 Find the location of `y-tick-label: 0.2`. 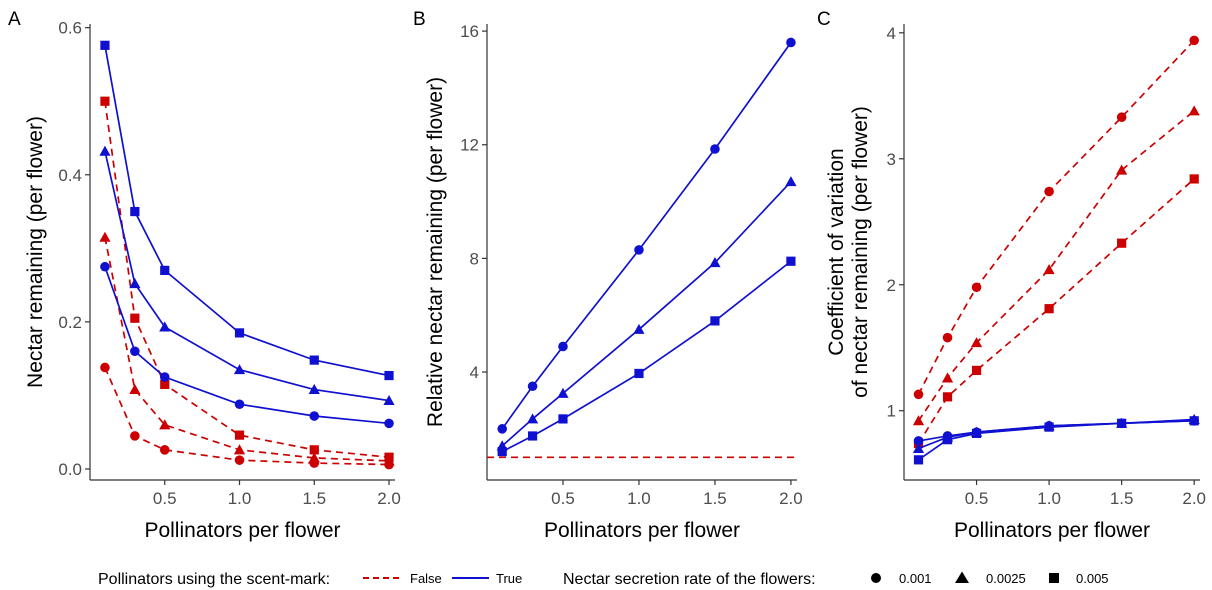

y-tick-label: 0.2 is located at coordinates (70, 322).